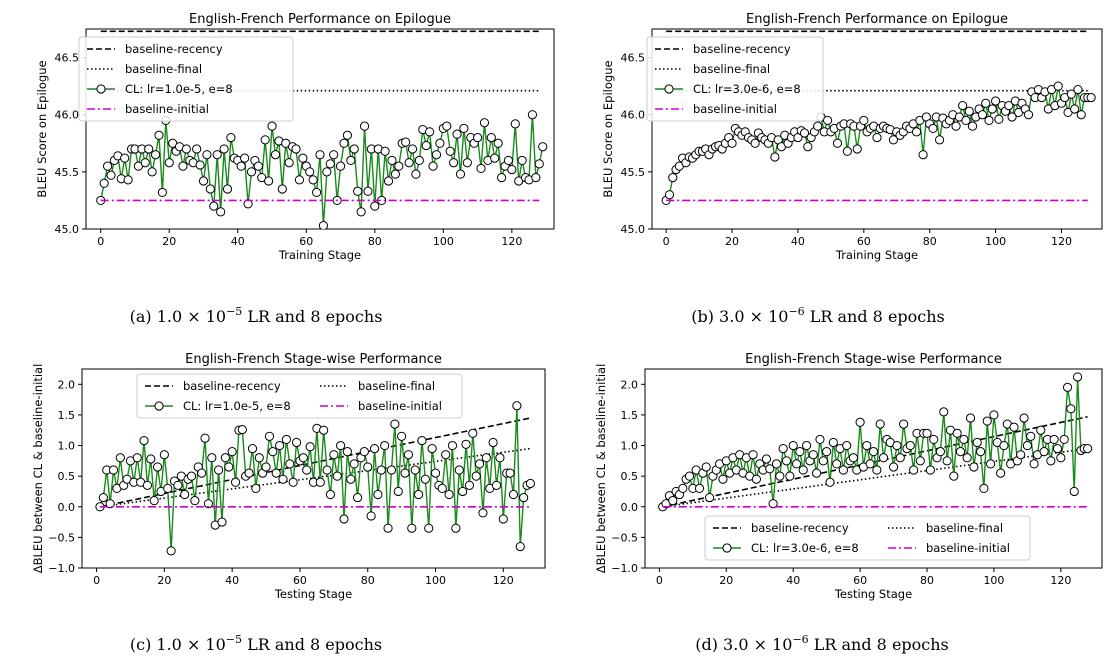 The image size is (1116, 666). What do you see at coordinates (875, 316) in the screenshot?
I see `caption-suffix: LR and 8 epochs` at bounding box center [875, 316].